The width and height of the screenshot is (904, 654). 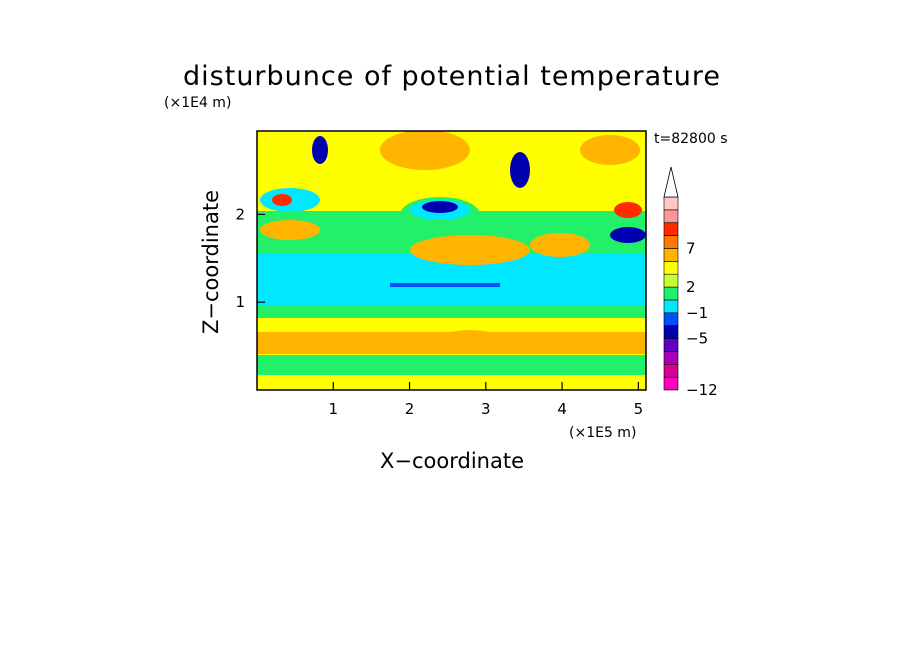 I want to click on y-axis-ticks: 12, so click(x=250, y=258).